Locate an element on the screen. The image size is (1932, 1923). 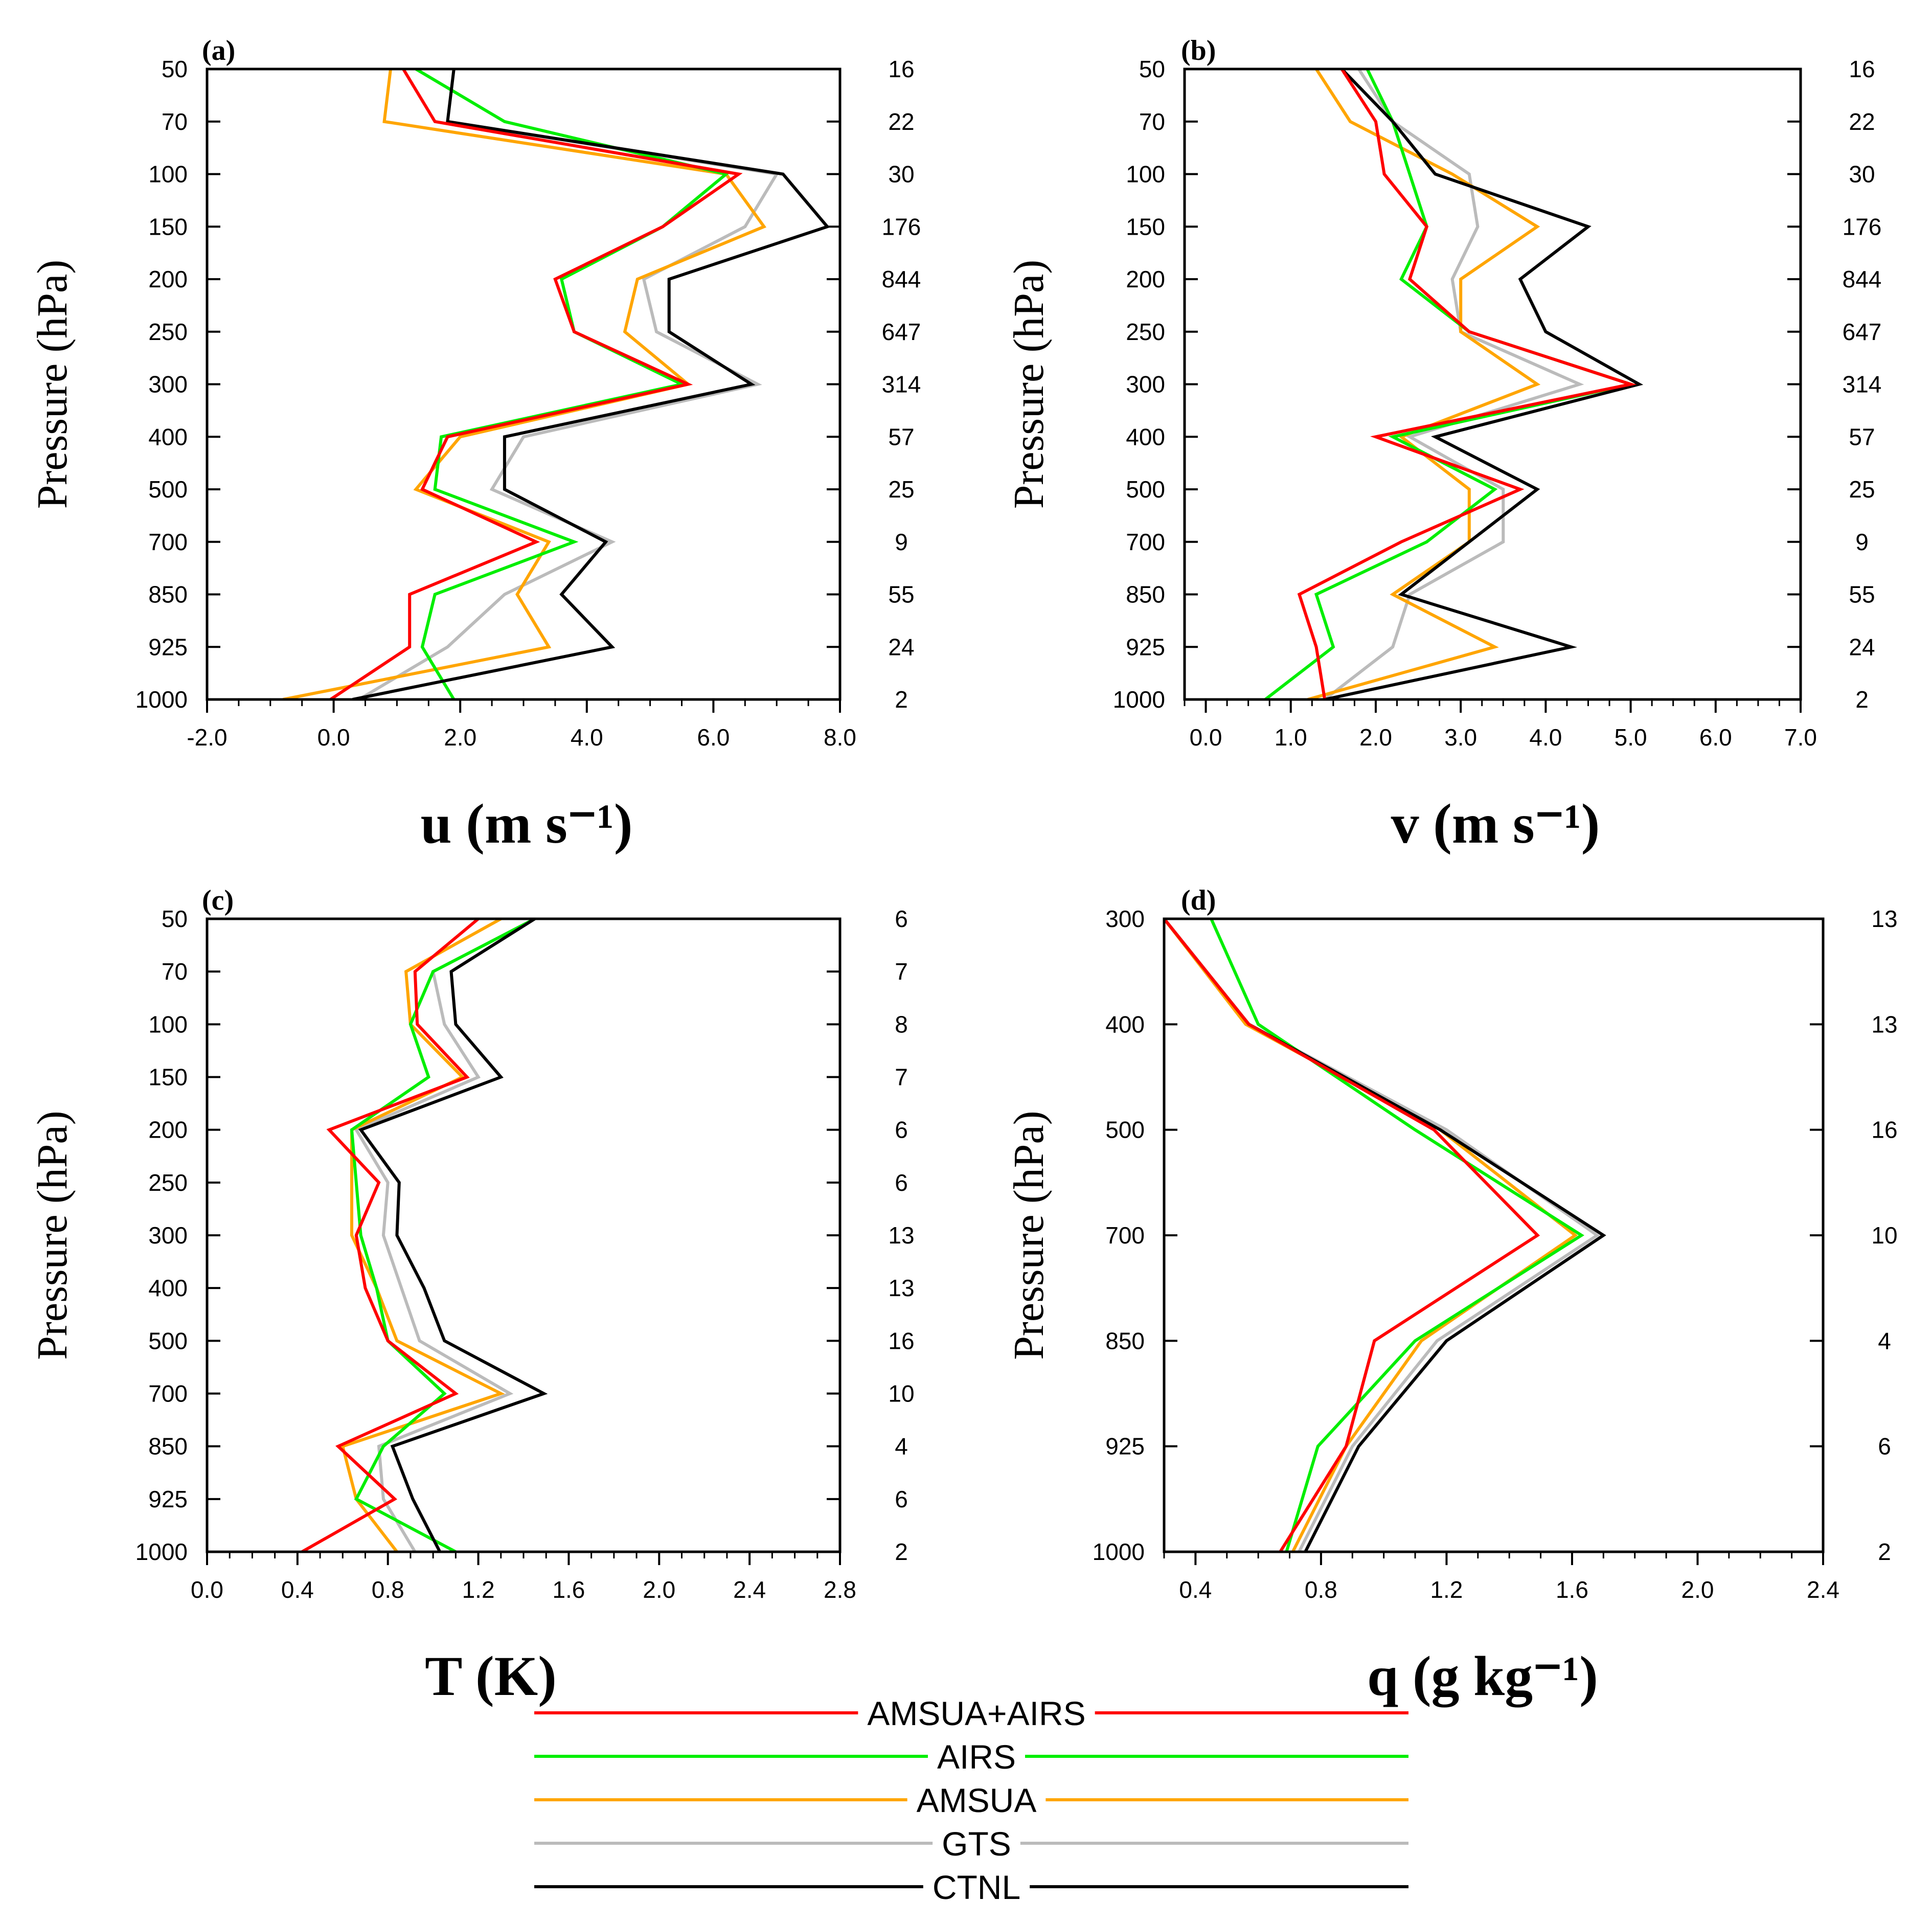
count-label: 647 is located at coordinates (1862, 332).